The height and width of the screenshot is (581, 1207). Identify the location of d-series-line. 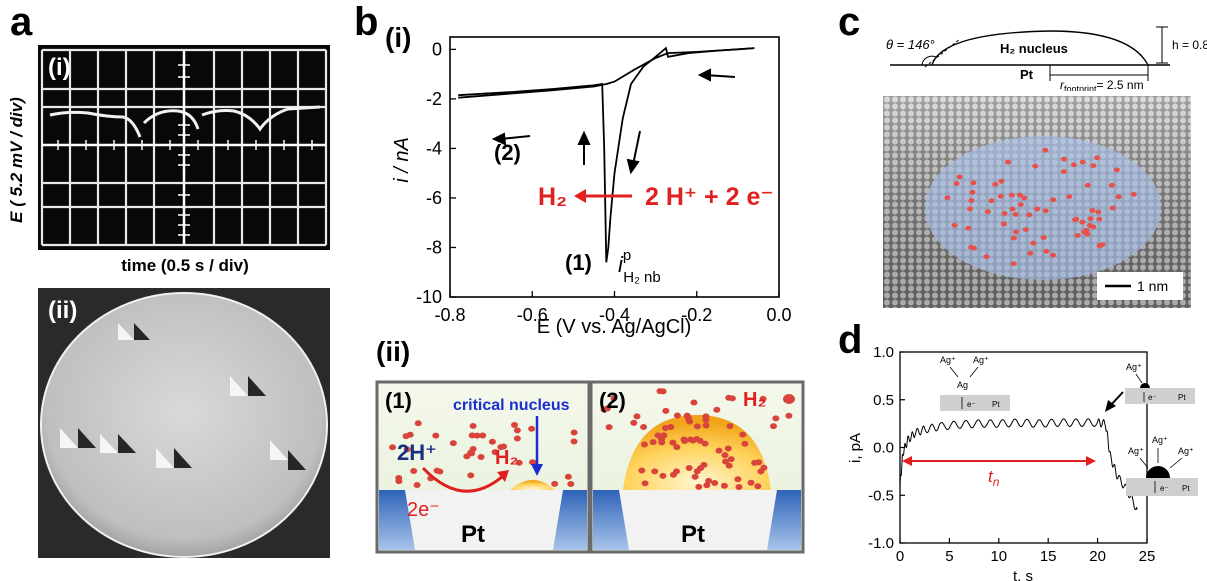
(1018, 464).